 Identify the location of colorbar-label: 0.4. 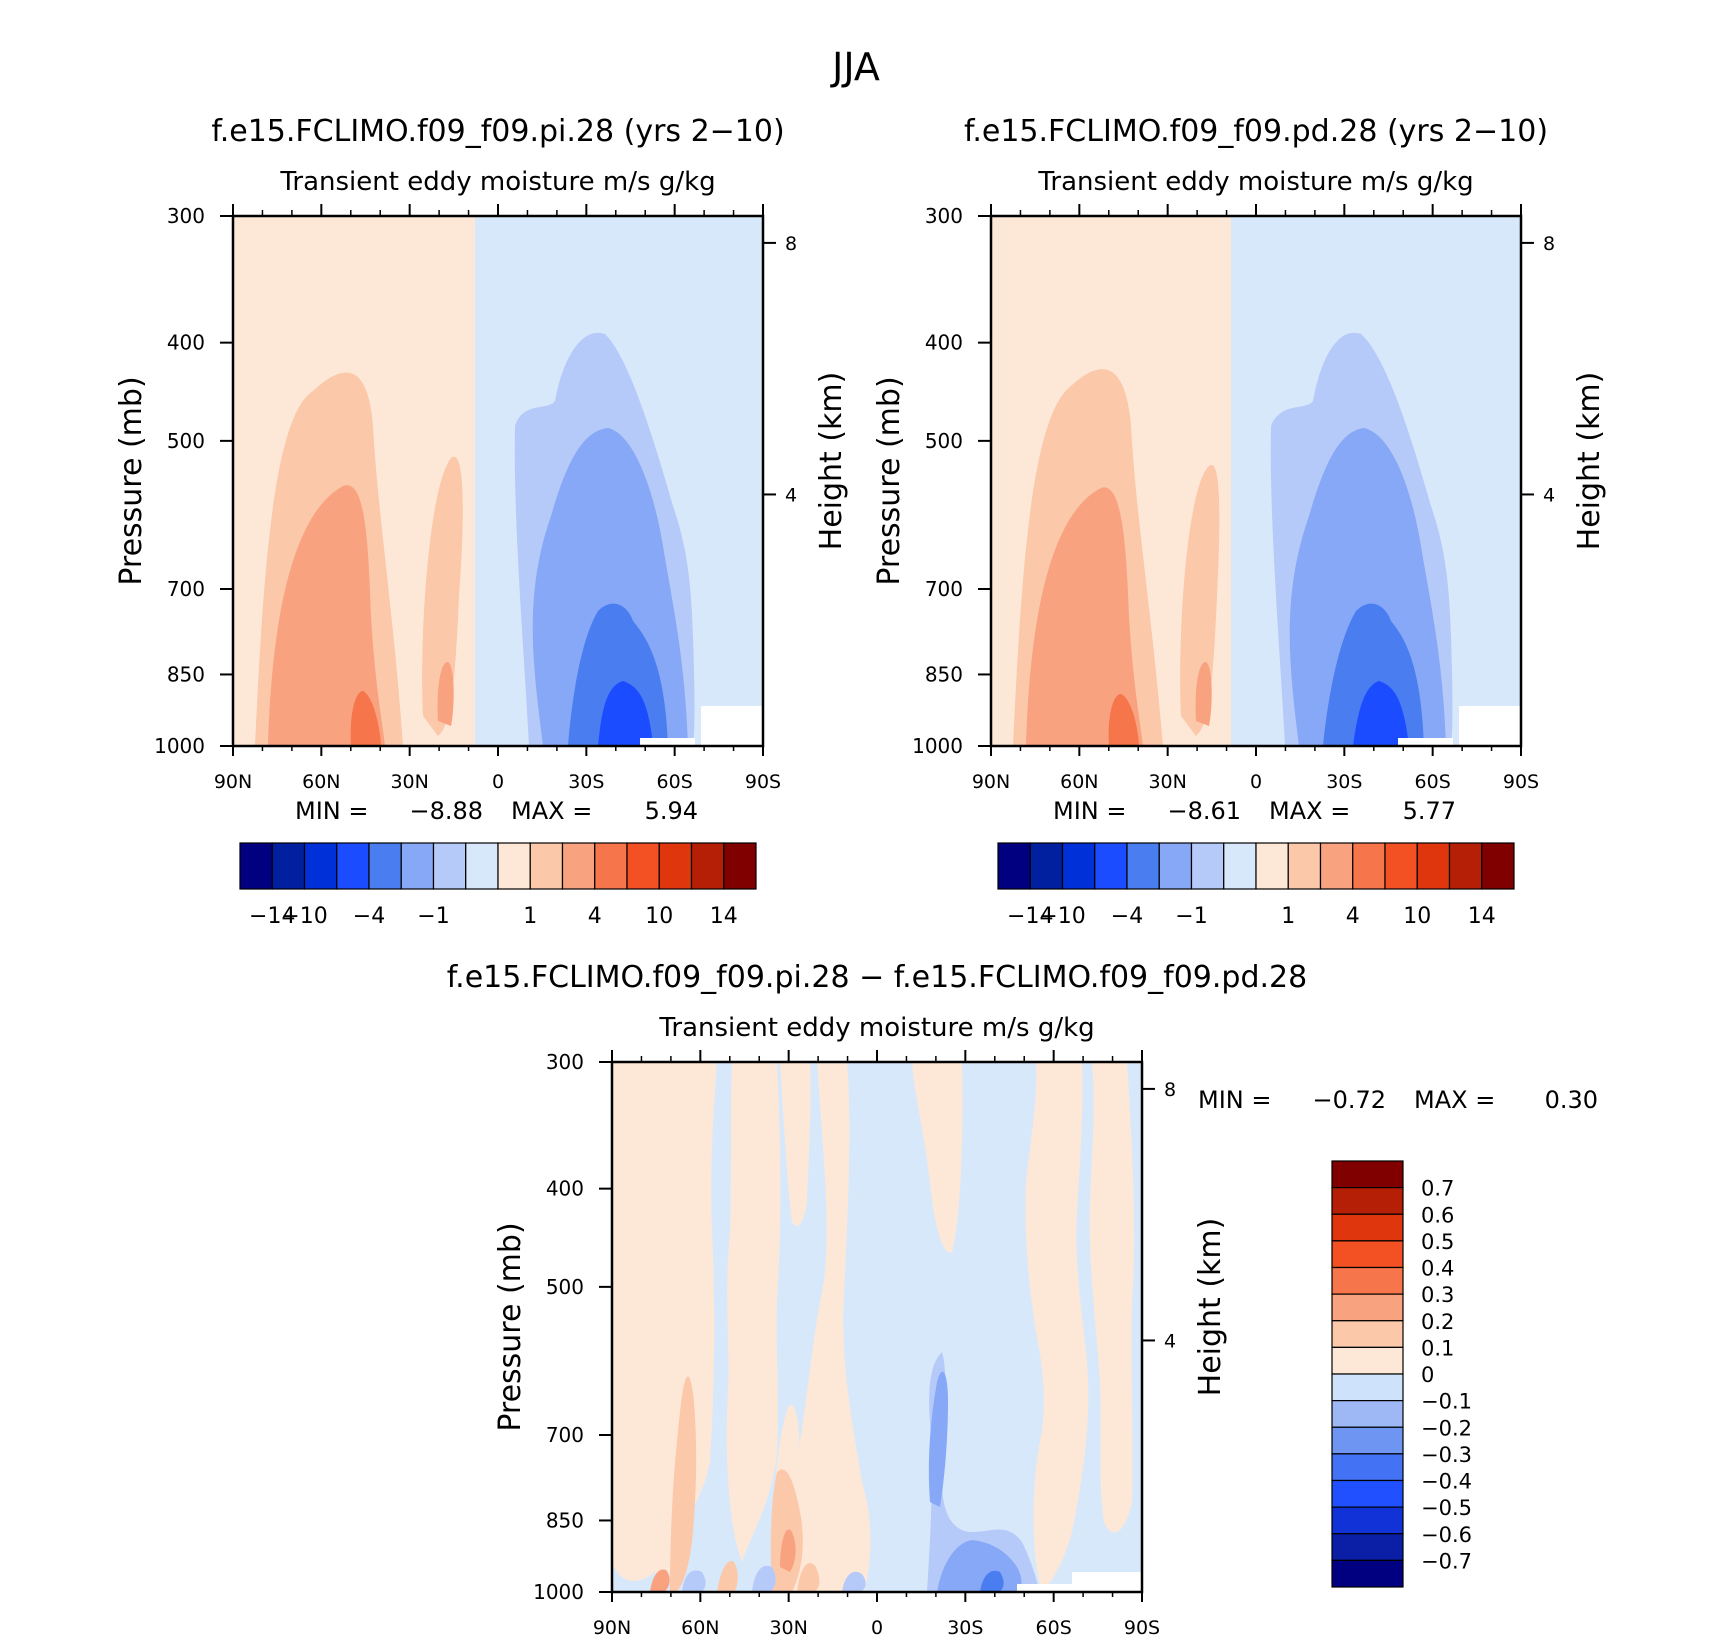
(1437, 1269).